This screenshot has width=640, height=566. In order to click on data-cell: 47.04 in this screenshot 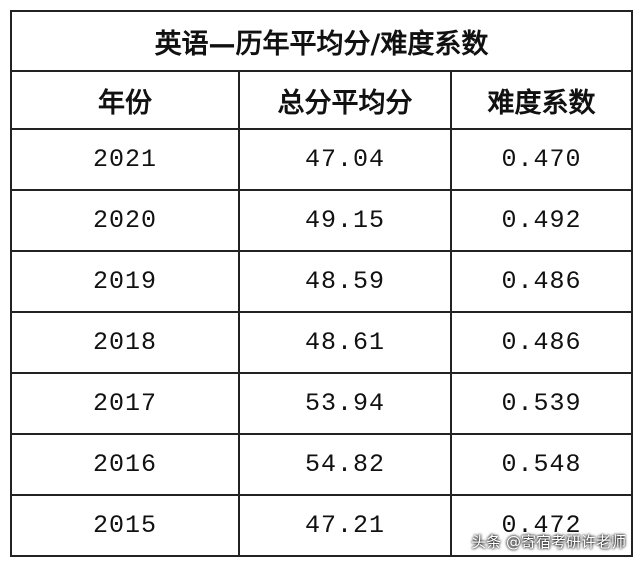, I will do `click(345, 159)`.